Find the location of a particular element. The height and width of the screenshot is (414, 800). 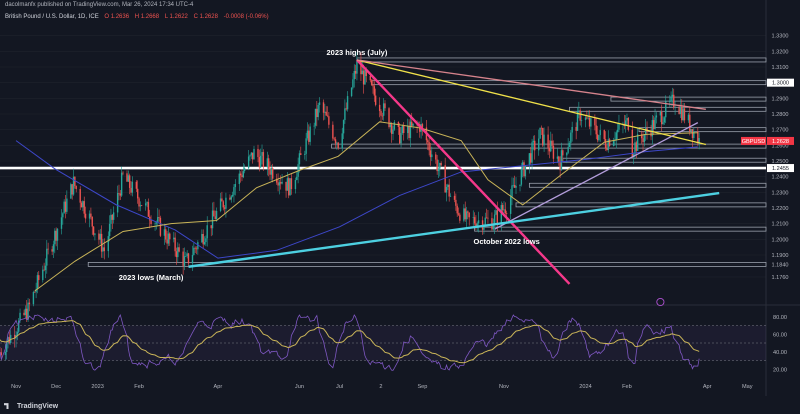

time-tick-label: Apr is located at coordinates (707, 387).